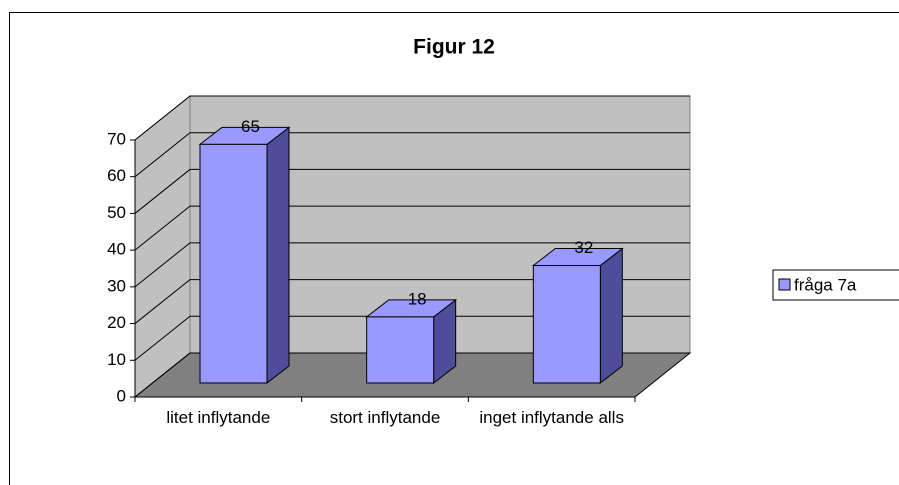 This screenshot has height=485, width=899. What do you see at coordinates (218, 417) in the screenshot?
I see `x-tick-label: litet inflytande` at bounding box center [218, 417].